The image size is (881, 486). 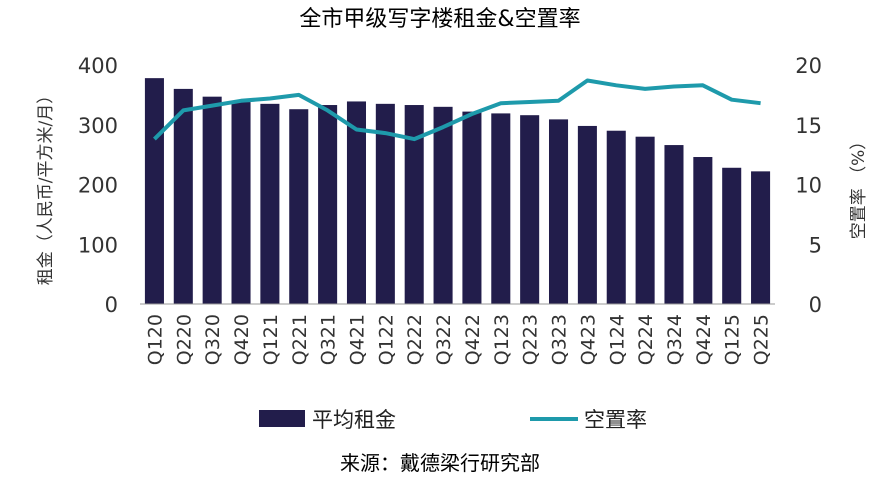 What do you see at coordinates (703, 230) in the screenshot?
I see `bar-Q424` at bounding box center [703, 230].